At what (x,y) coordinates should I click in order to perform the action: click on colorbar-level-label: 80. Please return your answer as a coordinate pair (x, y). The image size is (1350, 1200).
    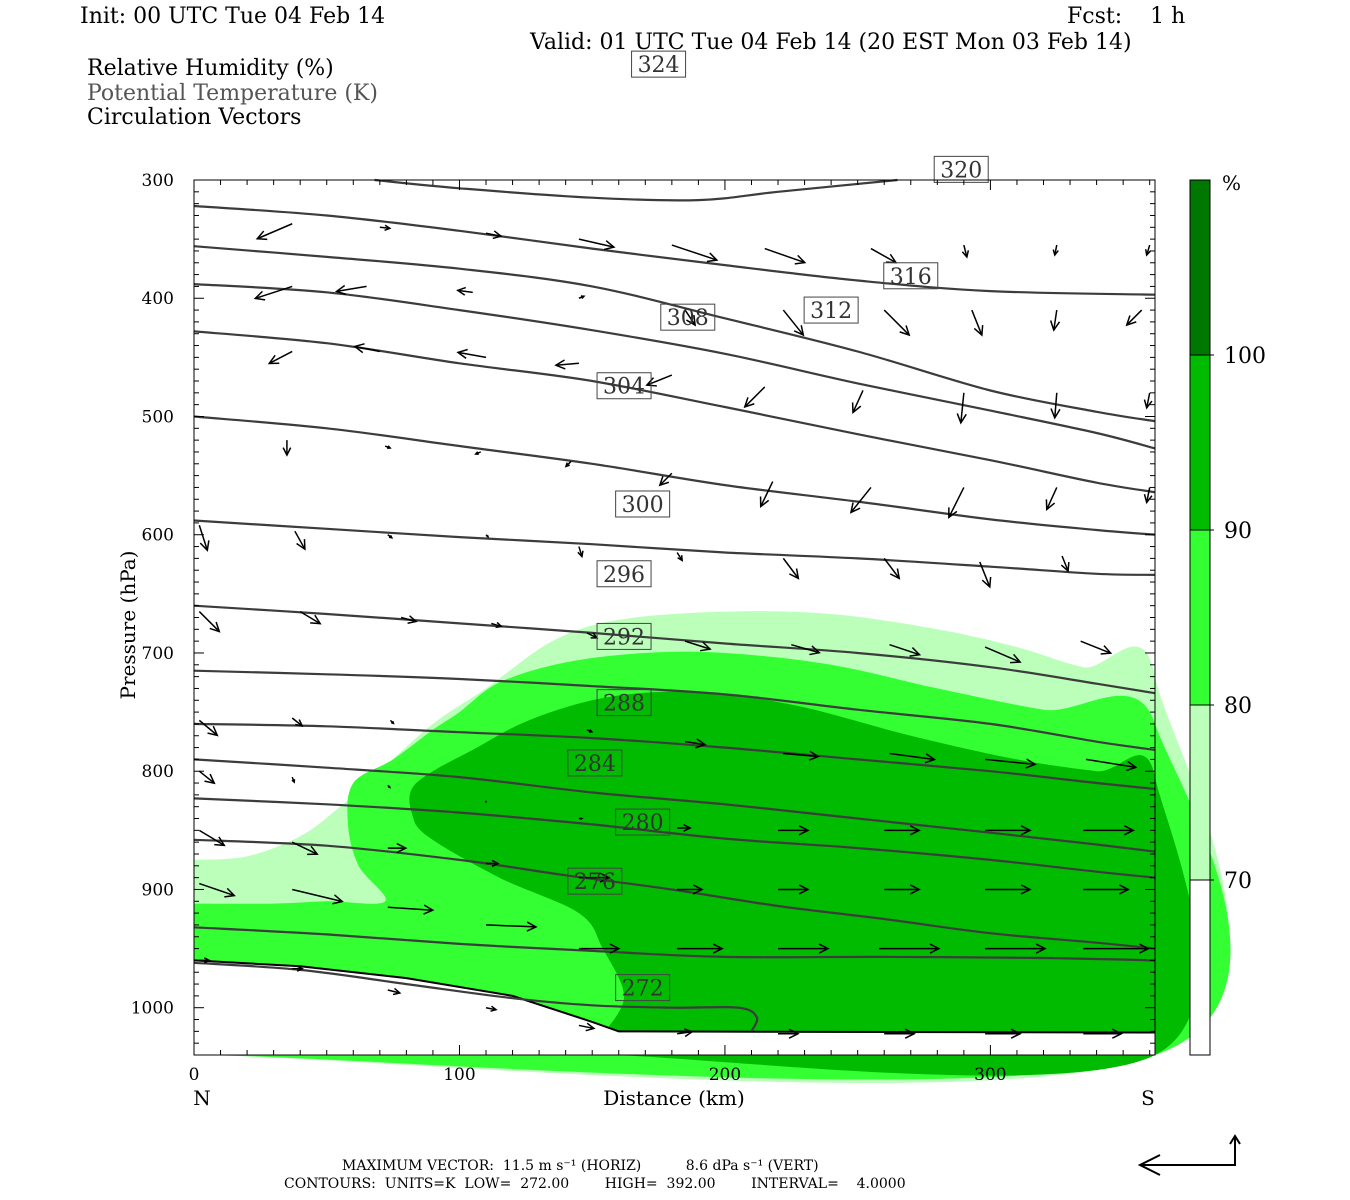
    Looking at the image, I should click on (1238, 706).